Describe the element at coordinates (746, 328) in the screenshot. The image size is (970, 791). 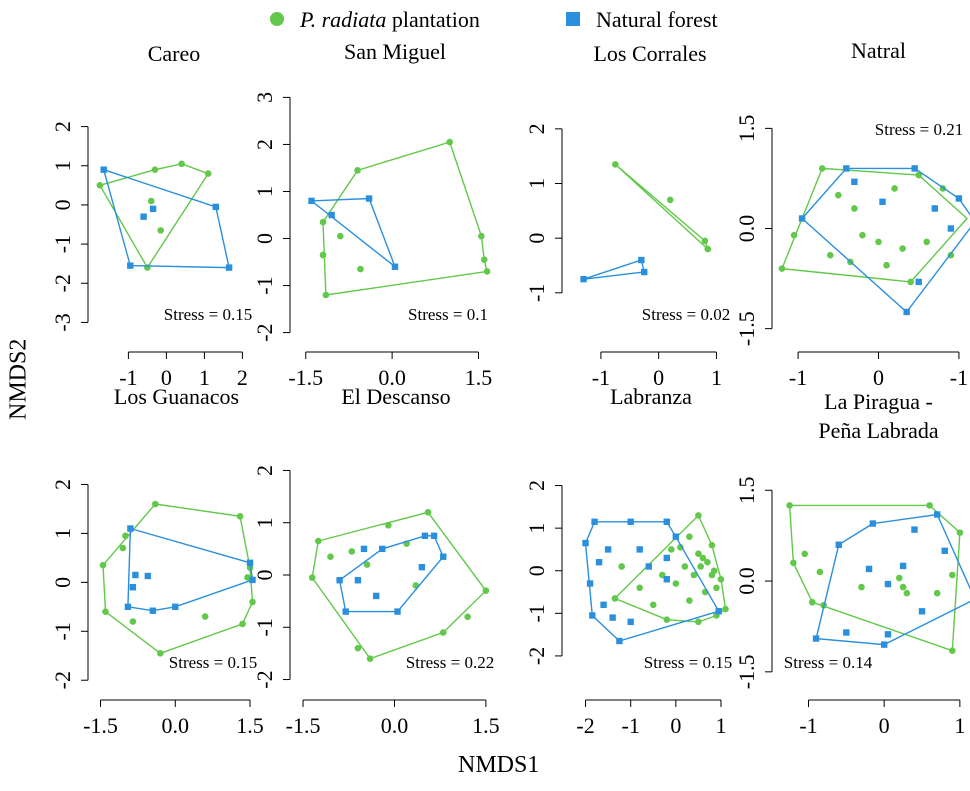
I see `y-tick-label: -1.5` at that location.